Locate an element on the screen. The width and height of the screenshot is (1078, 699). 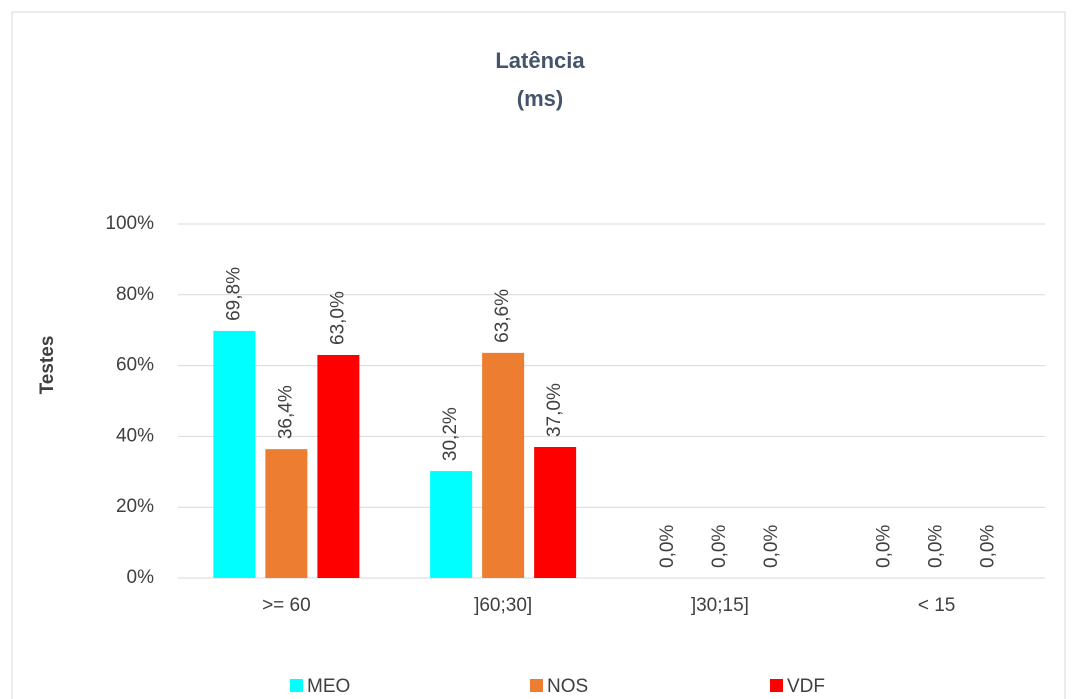
legend-label: MEO is located at coordinates (328, 686).